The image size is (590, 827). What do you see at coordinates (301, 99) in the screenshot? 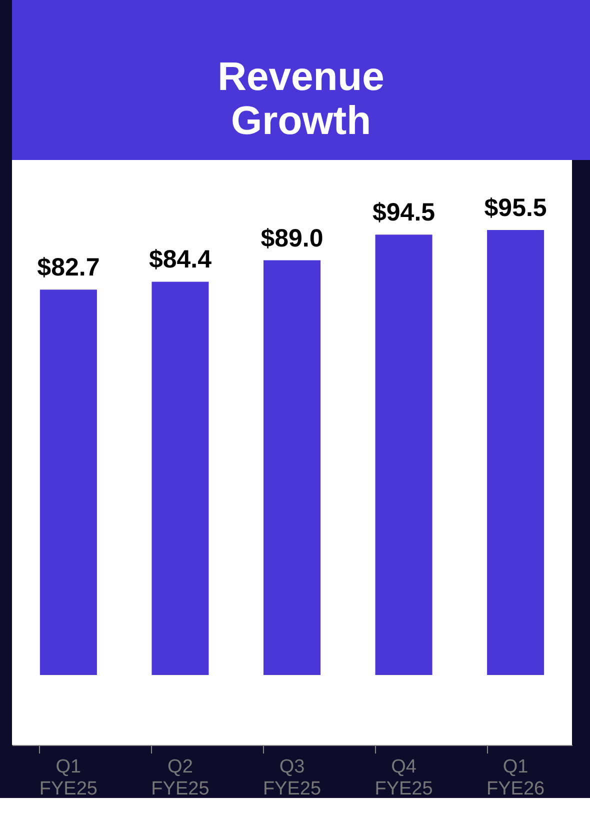
I see `chart-title: Revenue Growth` at bounding box center [301, 99].